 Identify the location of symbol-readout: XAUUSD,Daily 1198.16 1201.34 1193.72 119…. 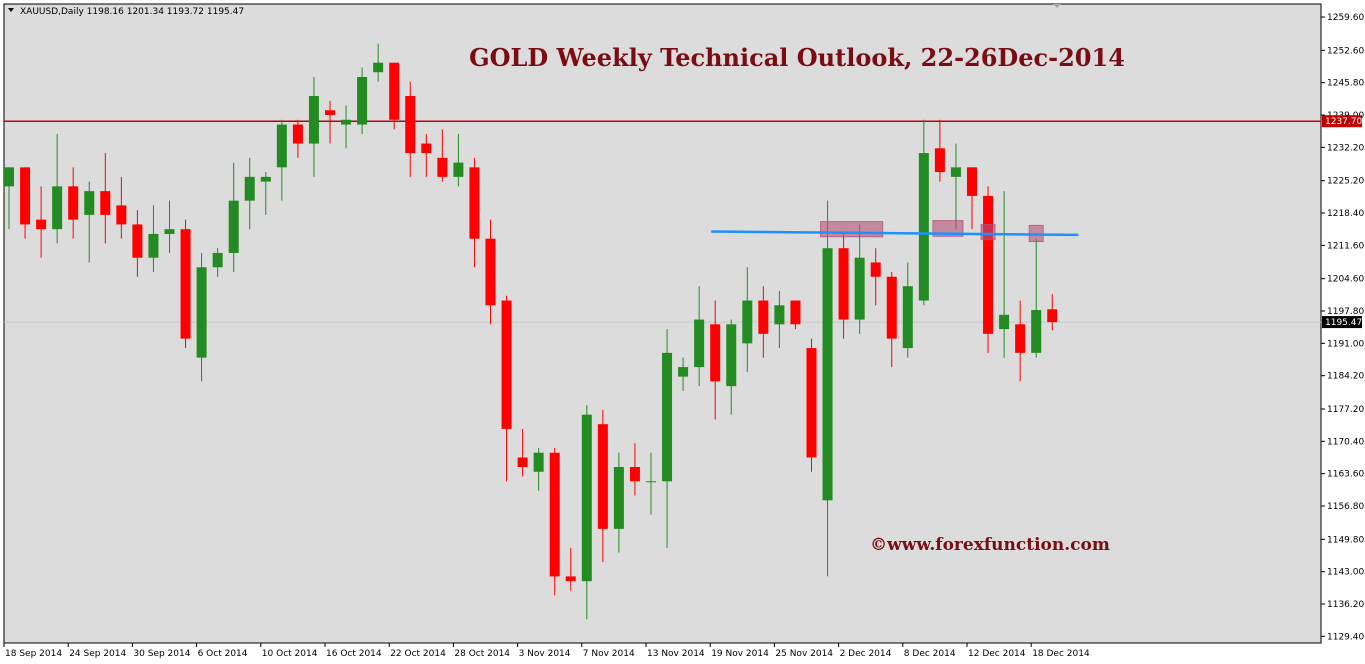
(132, 12).